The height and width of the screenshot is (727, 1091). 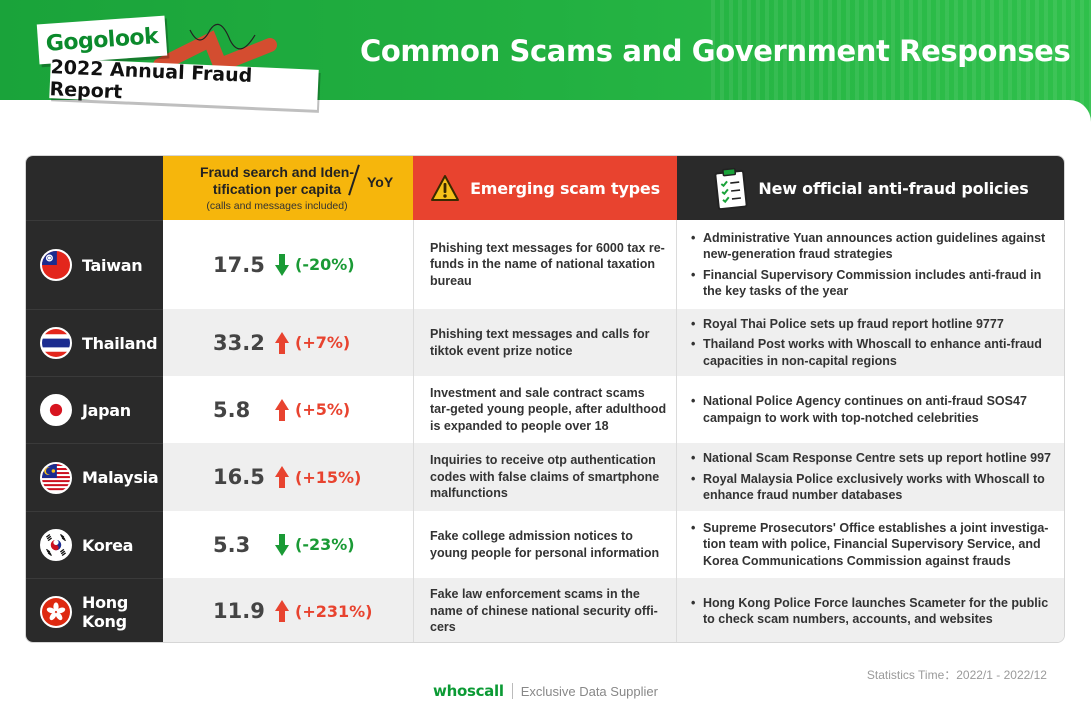 I want to click on country-cell: Taiwan, so click(x=94, y=264).